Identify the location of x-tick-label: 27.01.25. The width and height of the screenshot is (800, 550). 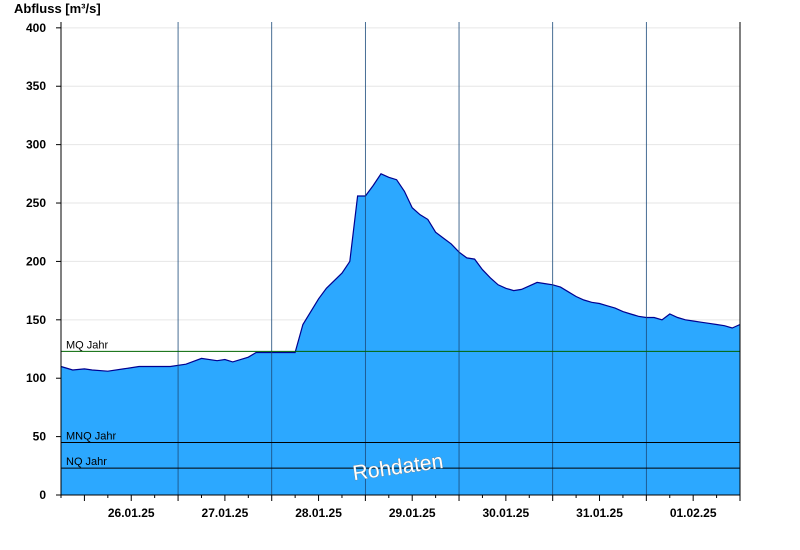
(225, 513).